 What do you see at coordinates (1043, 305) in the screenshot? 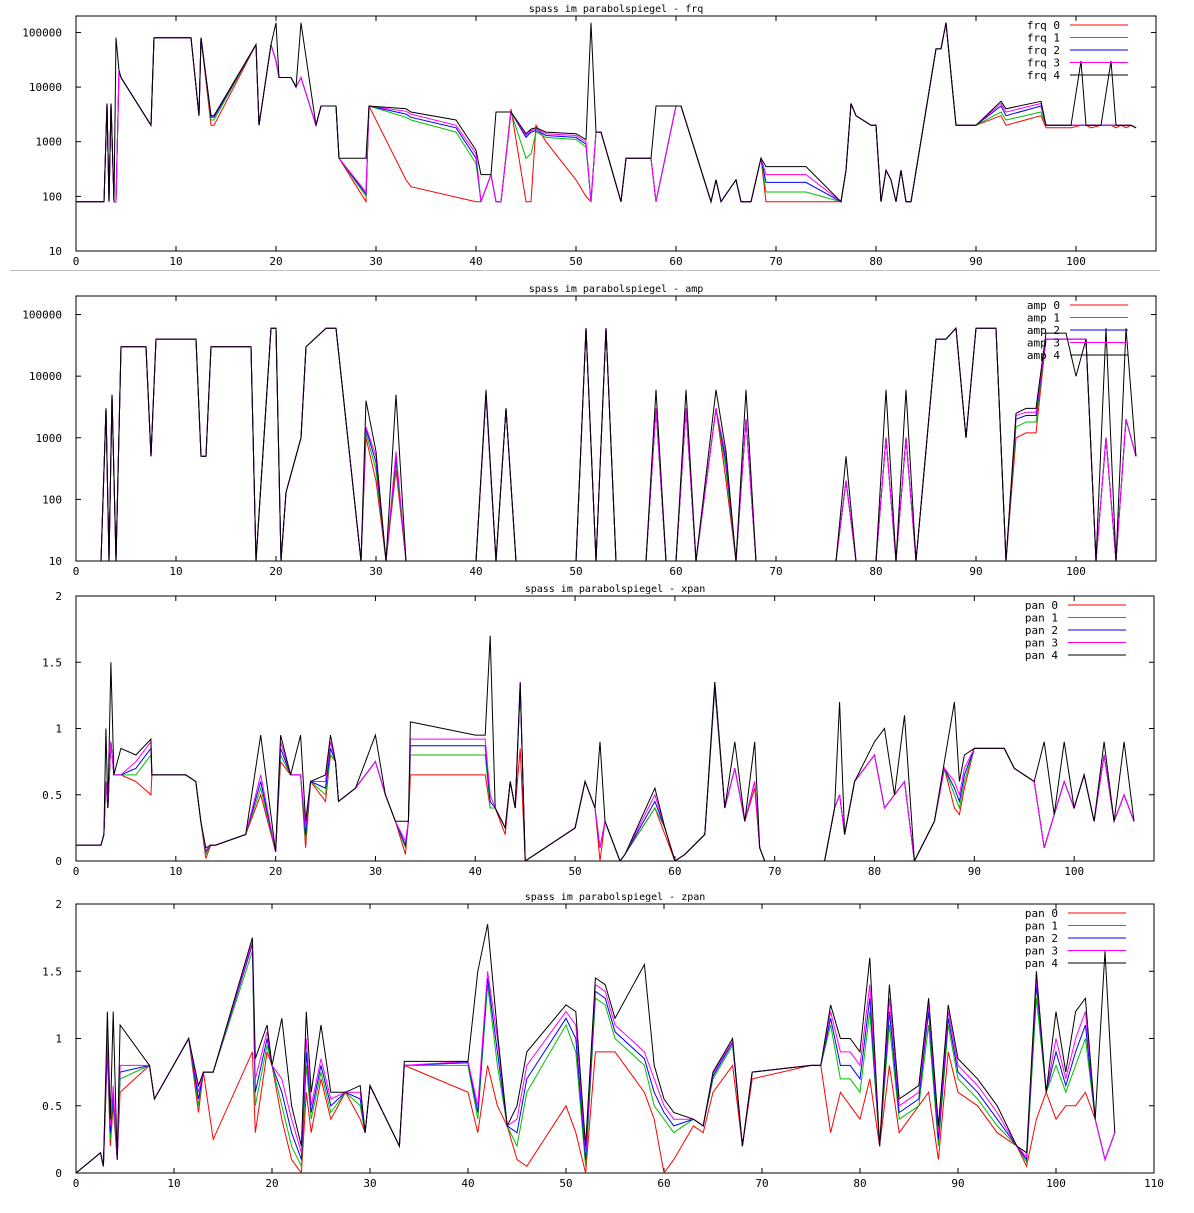
I see `legend-label-0: amp 0` at bounding box center [1043, 305].